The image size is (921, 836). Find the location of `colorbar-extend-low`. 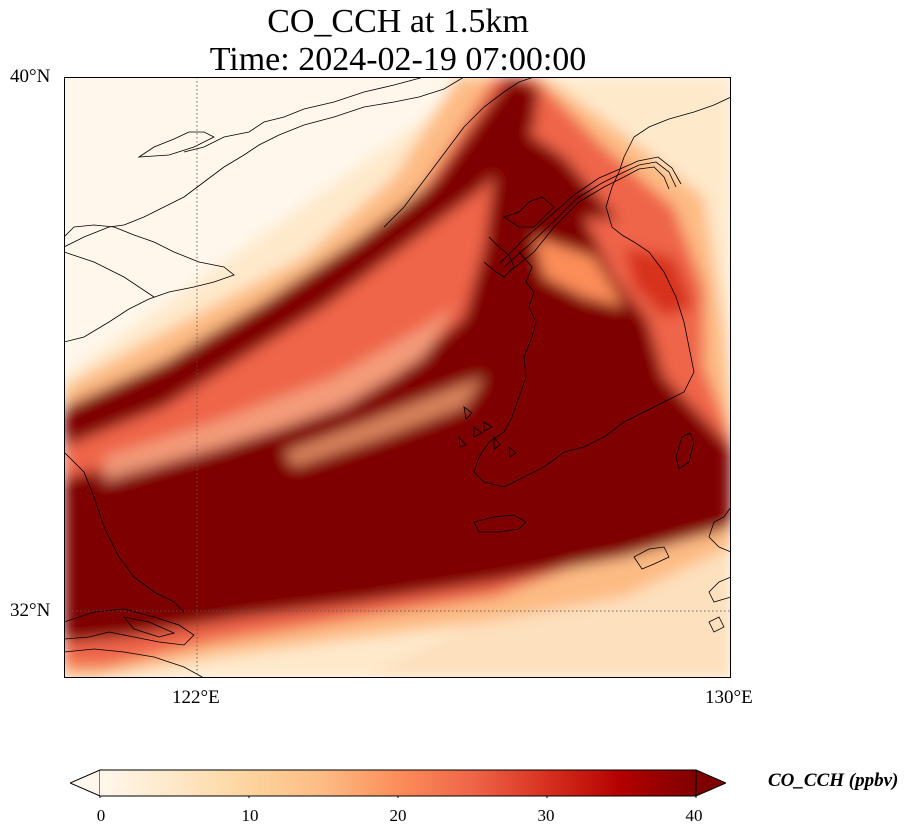

colorbar-extend-low is located at coordinates (85, 783).